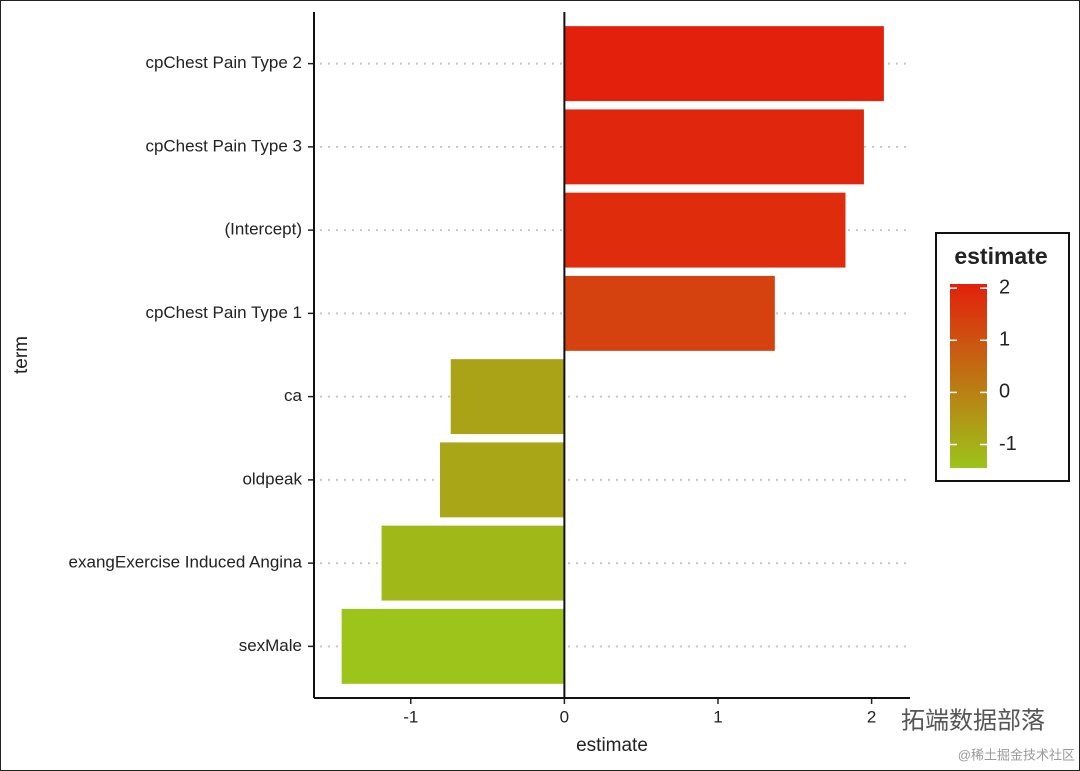 The width and height of the screenshot is (1080, 771). I want to click on y-tick-label: exangExercise Induced Angina, so click(186, 562).